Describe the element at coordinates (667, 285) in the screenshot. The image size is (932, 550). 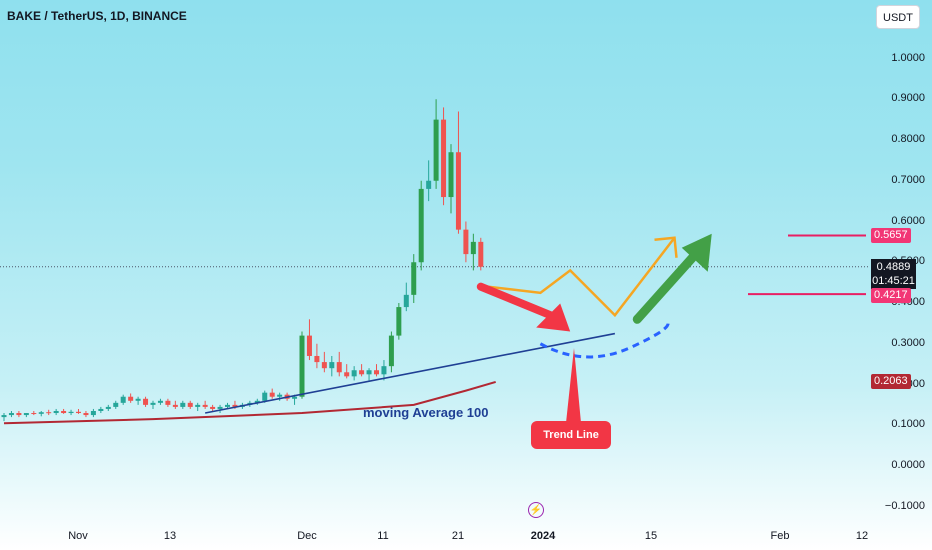
I see `projection-arrow-green` at that location.